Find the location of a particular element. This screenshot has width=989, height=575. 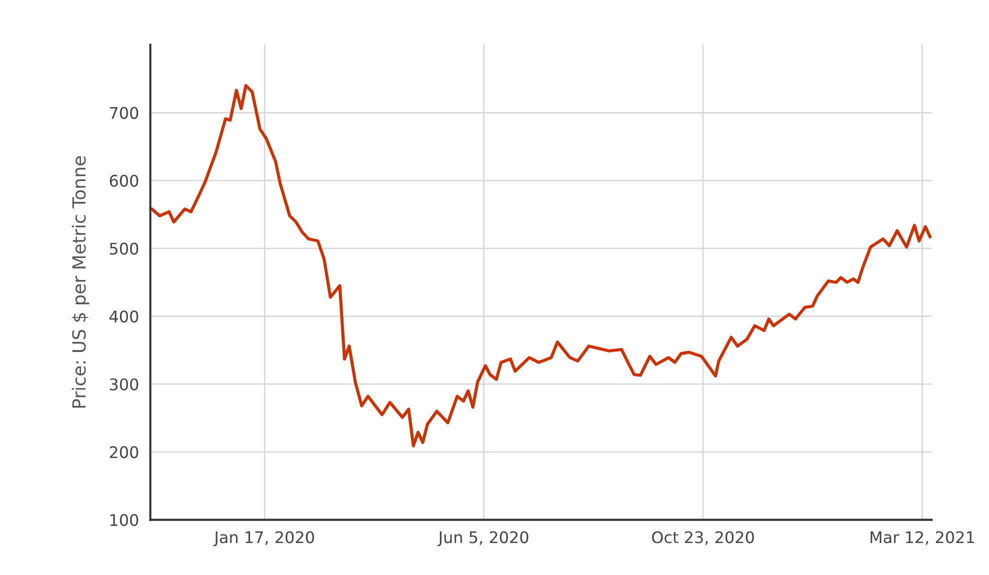

y-tick-label: 400 is located at coordinates (124, 316).